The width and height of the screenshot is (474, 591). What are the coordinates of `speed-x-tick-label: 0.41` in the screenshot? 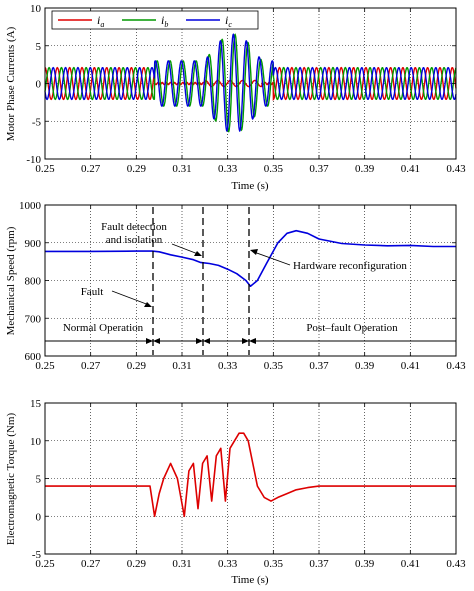 It's located at (410, 366).